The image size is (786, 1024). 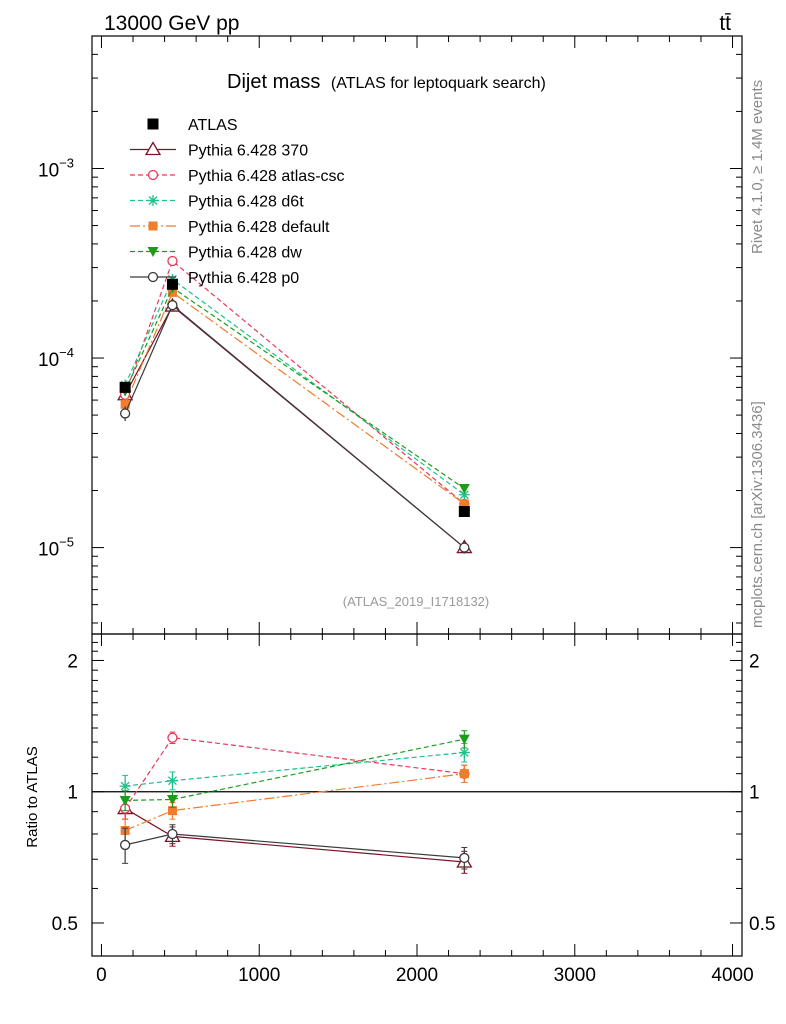 What do you see at coordinates (66, 352) in the screenshot?
I see `y-tick-label-exponent: −4` at bounding box center [66, 352].